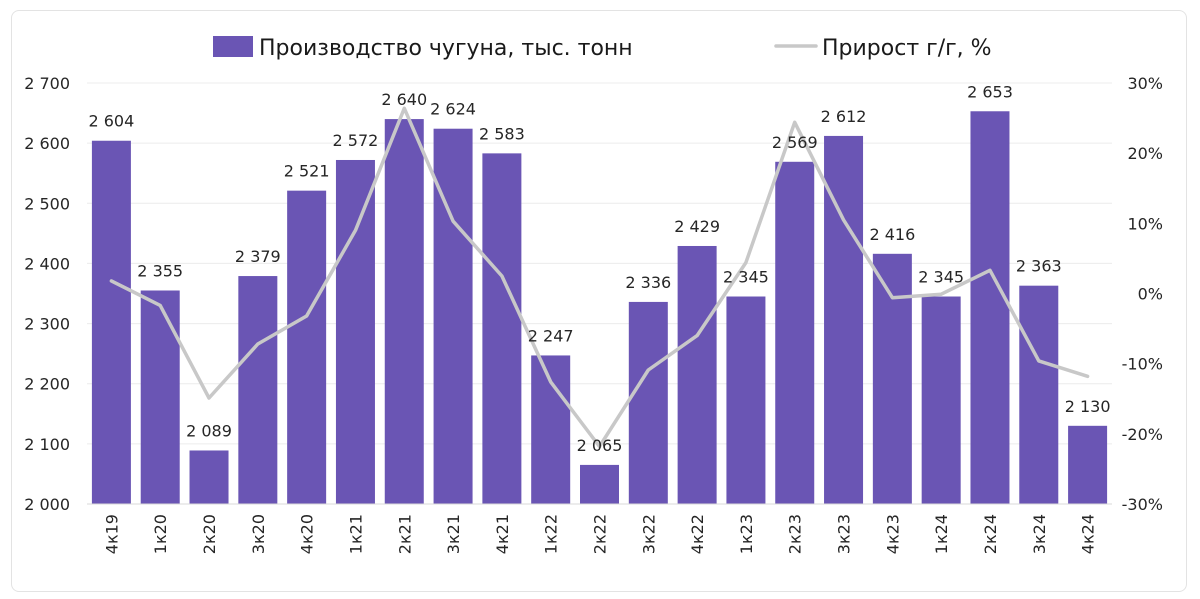 The width and height of the screenshot is (1200, 599). Describe the element at coordinates (47, 294) in the screenshot. I see `y-axis-left: 2 000 2 100 2 200 2 300 2 400 2 500 2 600 2 700` at that location.